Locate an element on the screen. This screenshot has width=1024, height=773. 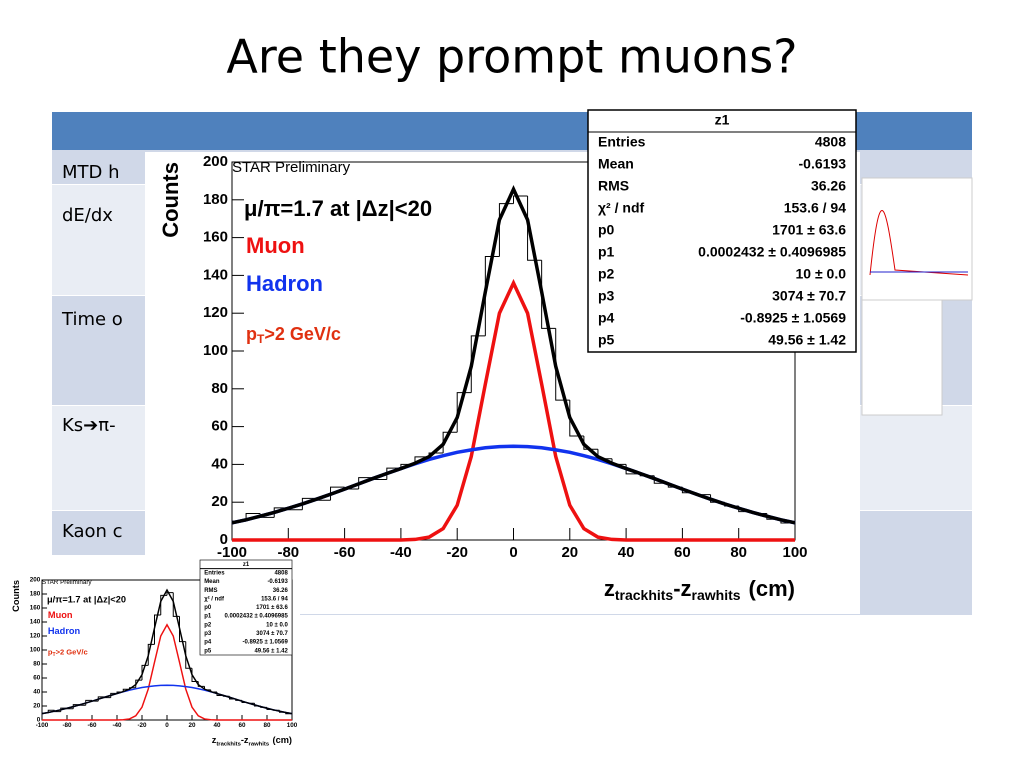
x-tick-label: 20 is located at coordinates (192, 725).